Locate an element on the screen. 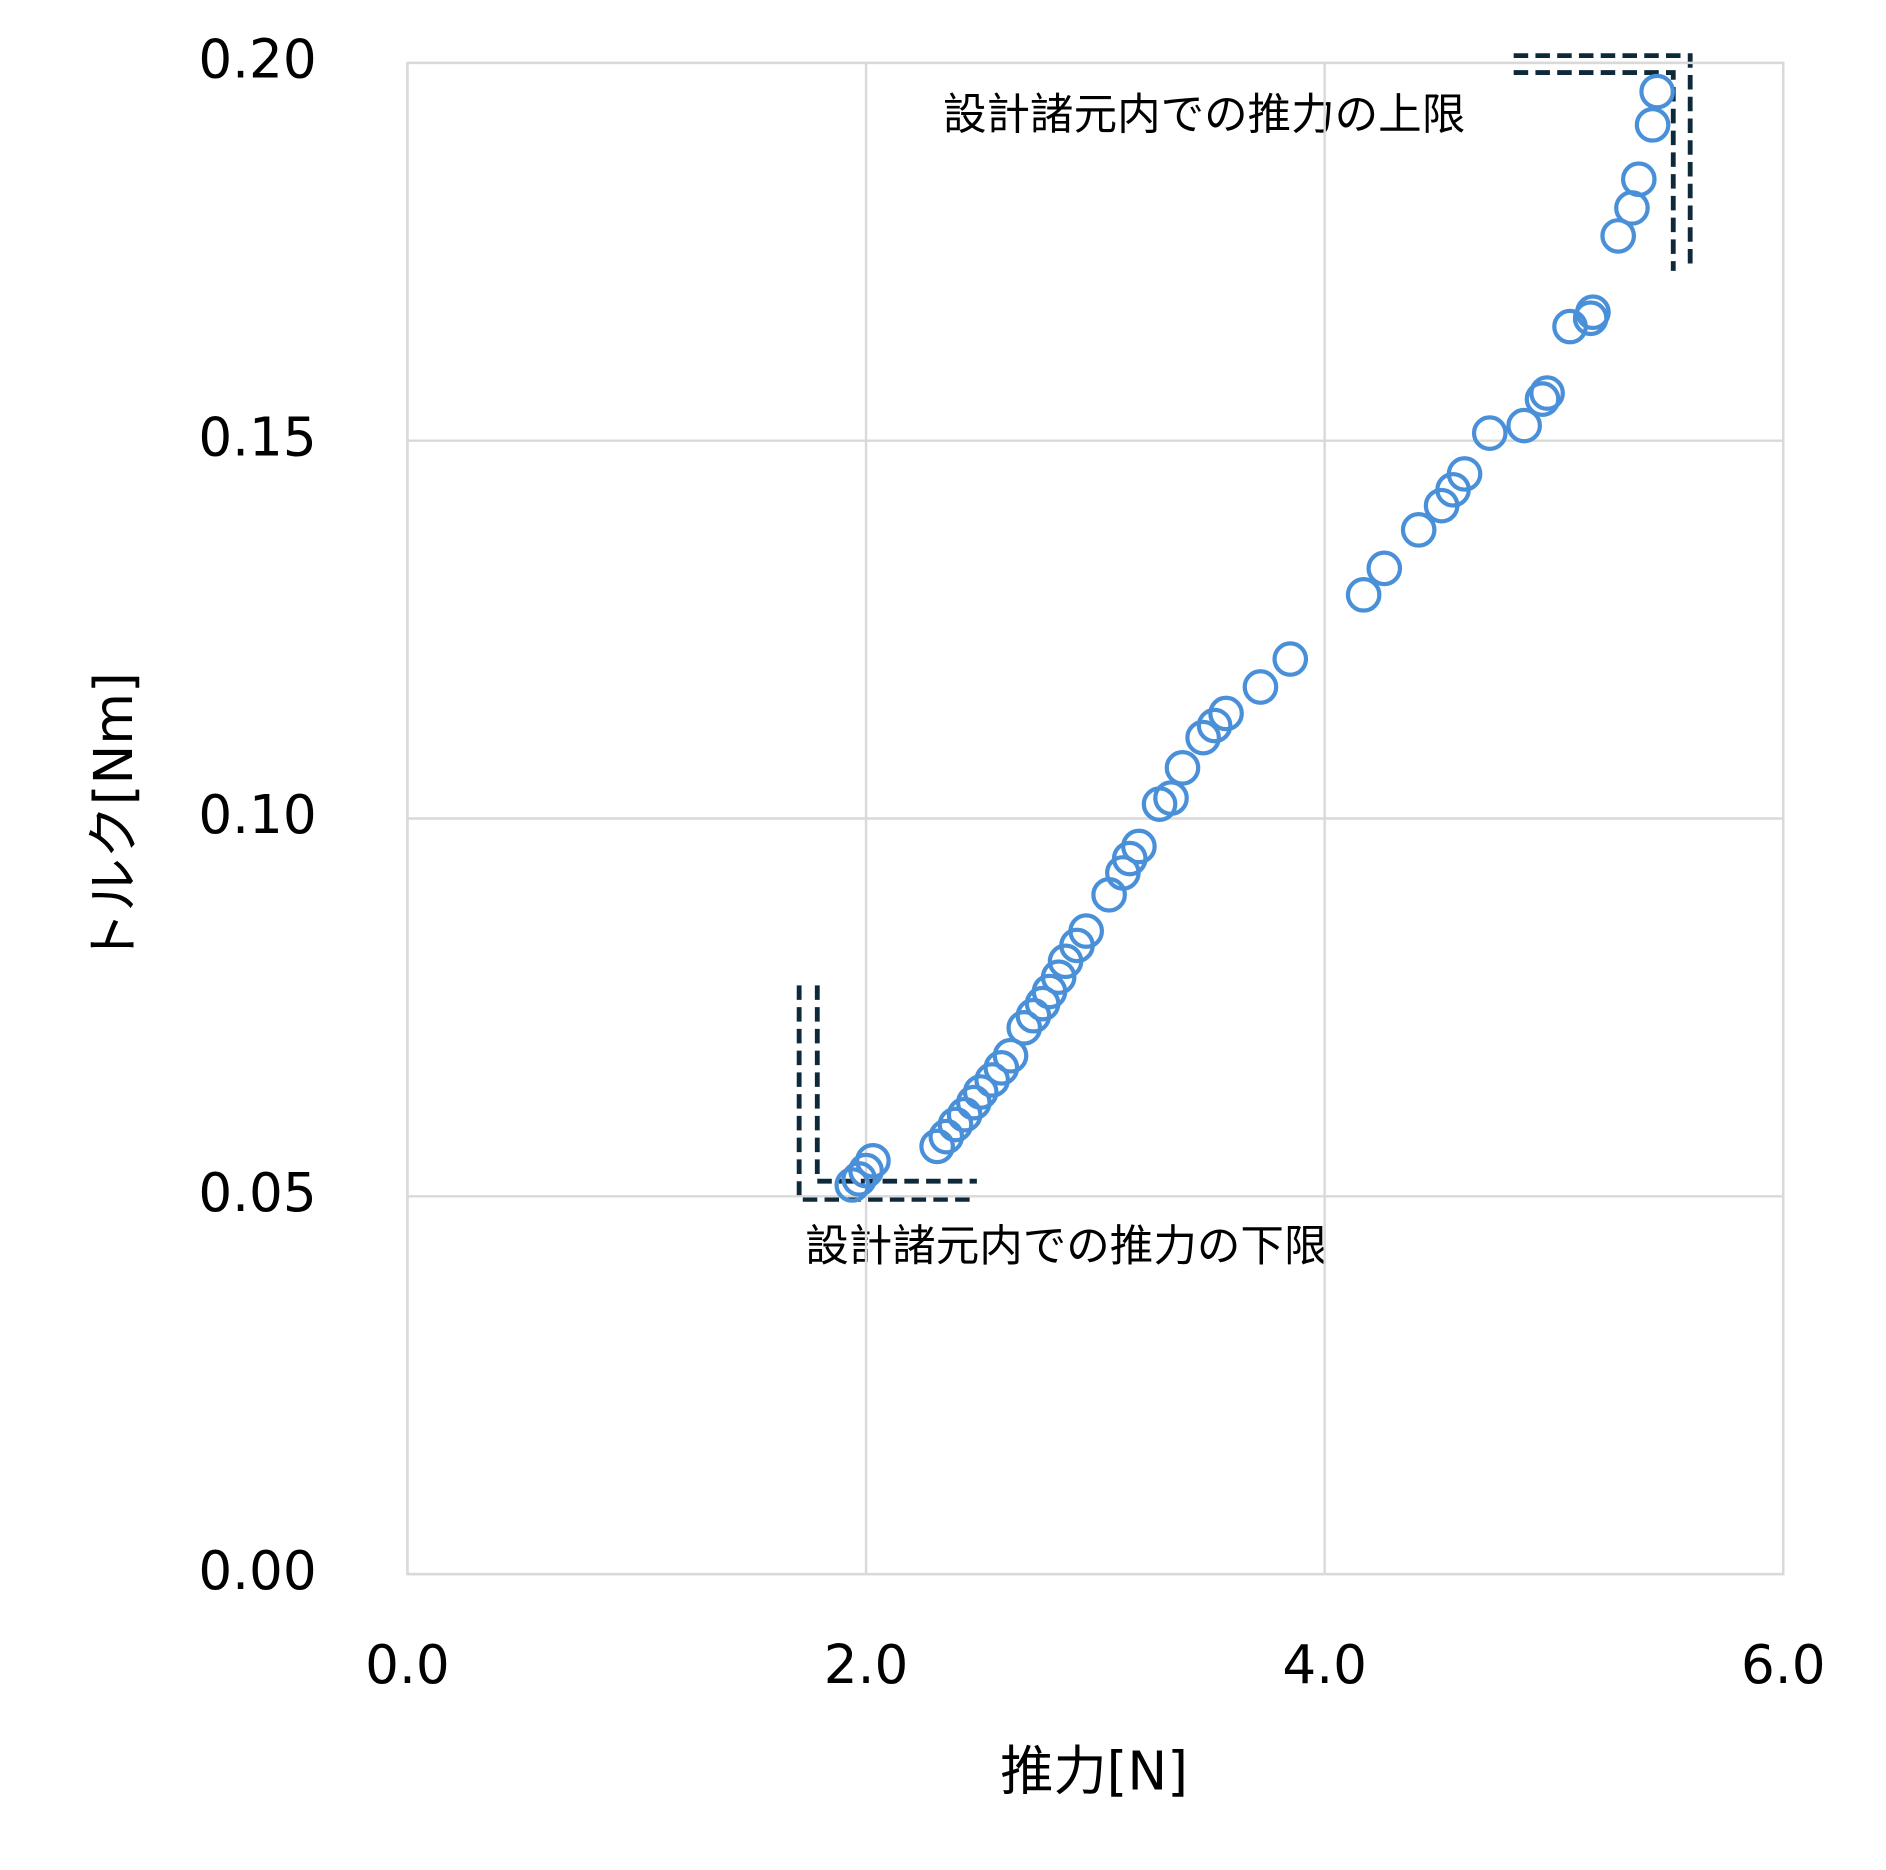  y-tick-label: 0.05 is located at coordinates (257, 1193).